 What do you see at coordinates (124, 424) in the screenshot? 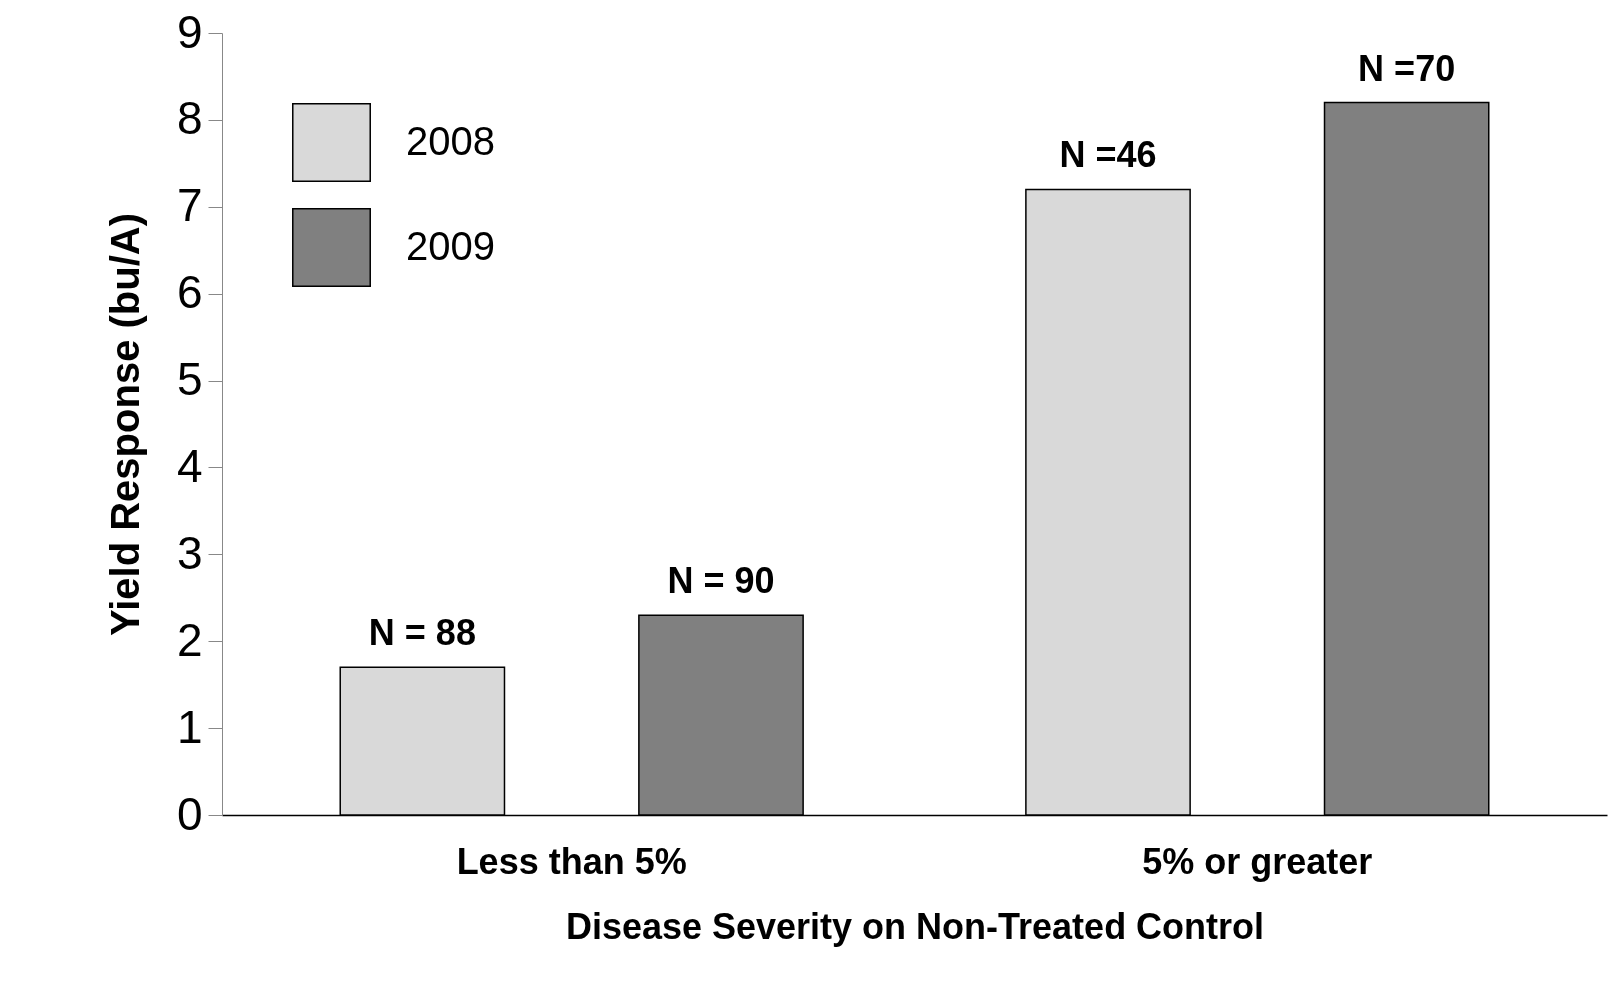
I see `y-axis-title: Yield Response (bu/A)` at bounding box center [124, 424].